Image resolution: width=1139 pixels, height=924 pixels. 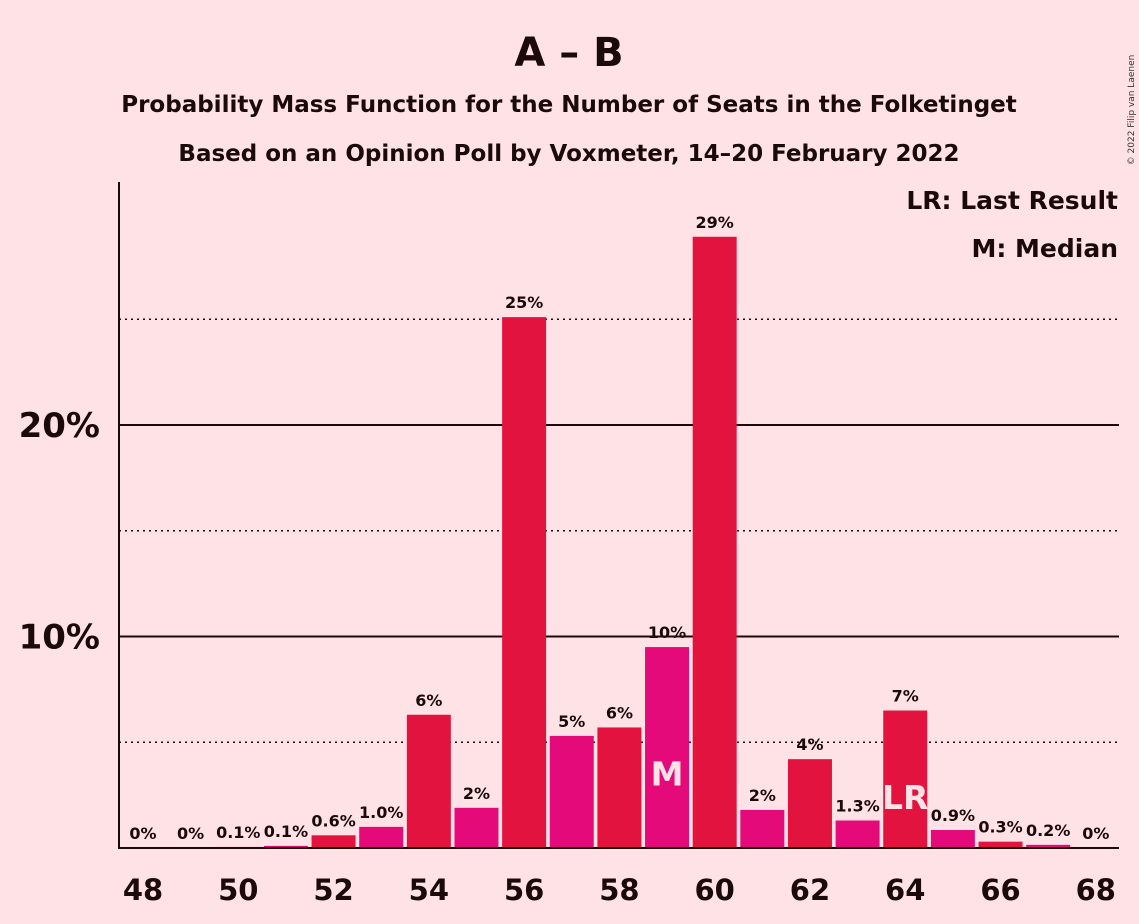 What do you see at coordinates (715, 890) in the screenshot?
I see `x-tick-label-60: 60` at bounding box center [715, 890].